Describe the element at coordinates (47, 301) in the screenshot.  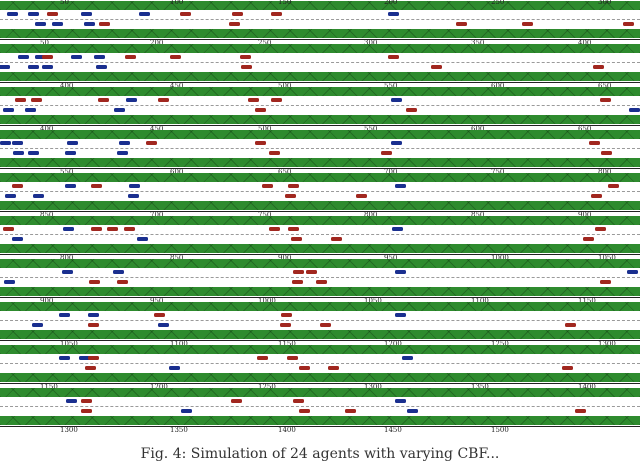
I see `tick-label: 900` at that location.